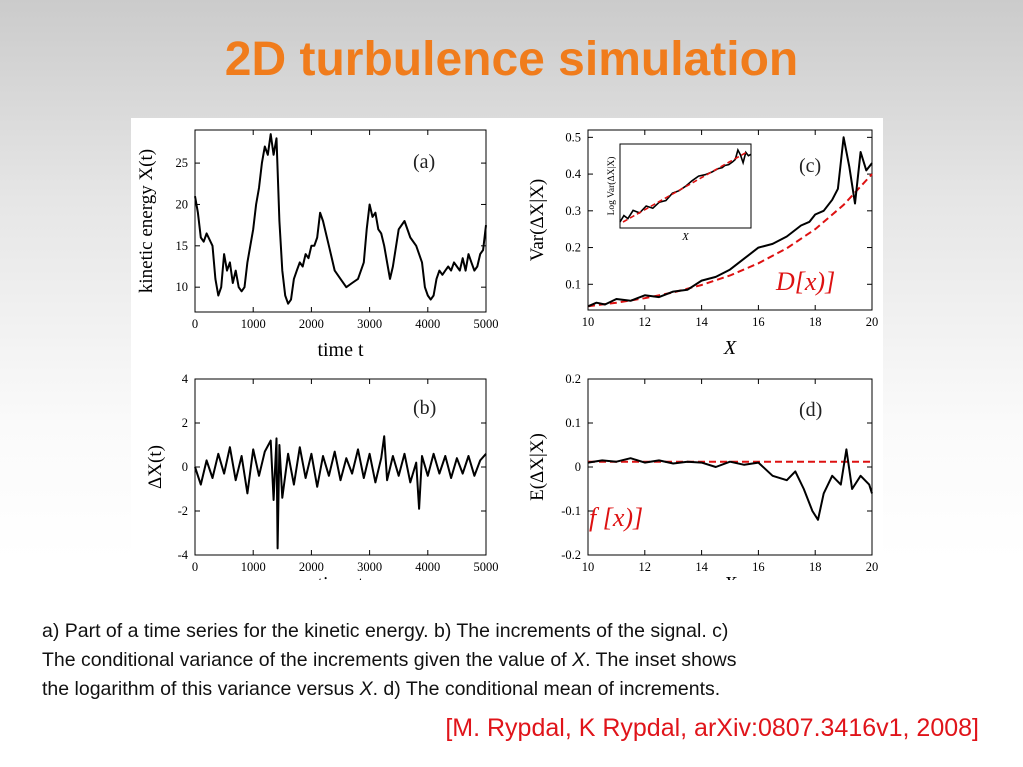  What do you see at coordinates (573, 211) in the screenshot?
I see `y-tick-label-c: 0.3` at bounding box center [573, 211].